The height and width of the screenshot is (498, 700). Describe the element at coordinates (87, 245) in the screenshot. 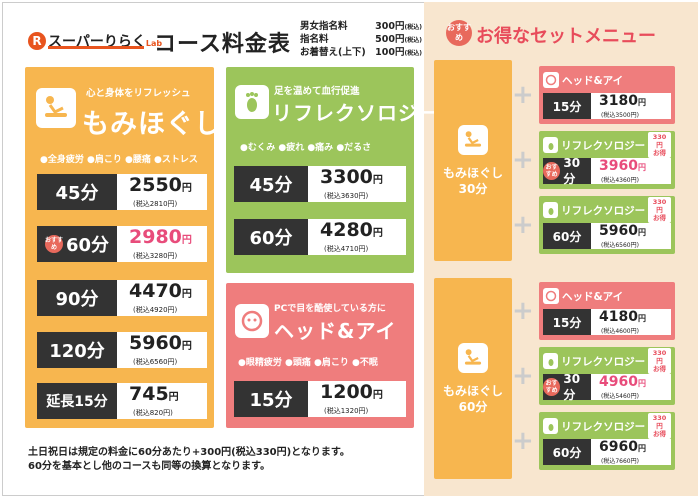

I see `duration-text: 60分` at that location.